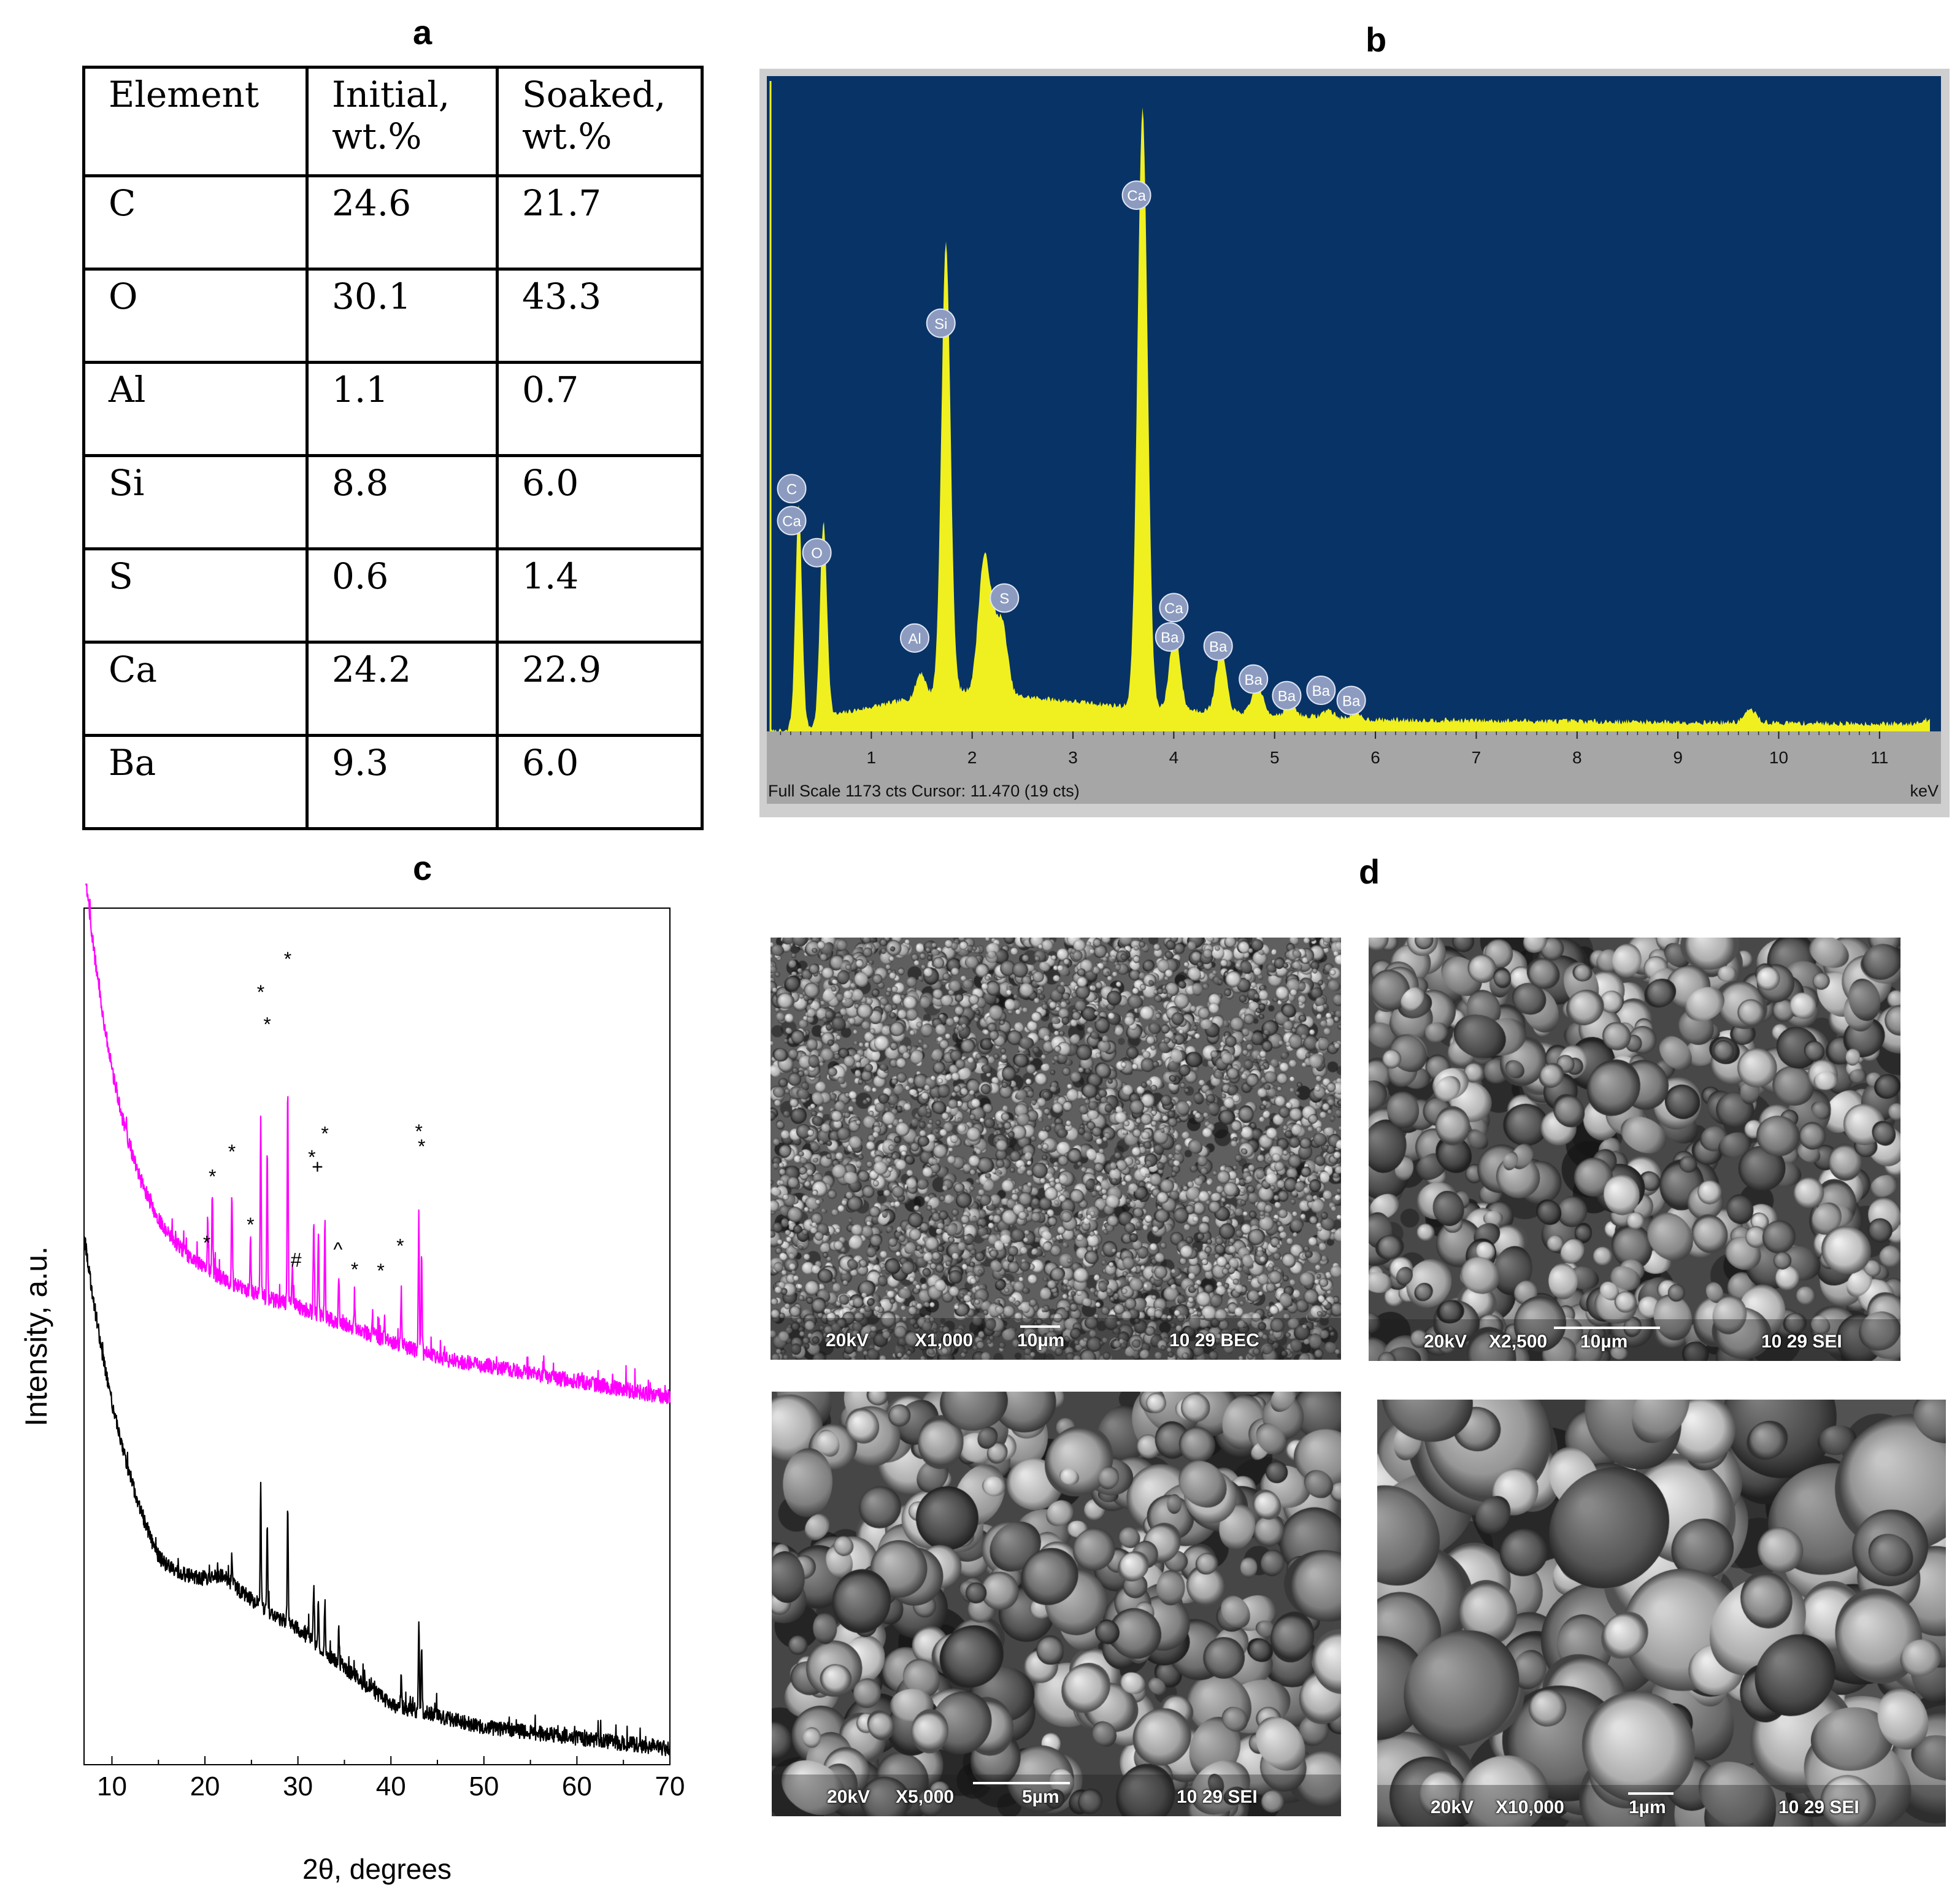  What do you see at coordinates (600, 595) in the screenshot?
I see `cell-soaked: 1.4` at bounding box center [600, 595].